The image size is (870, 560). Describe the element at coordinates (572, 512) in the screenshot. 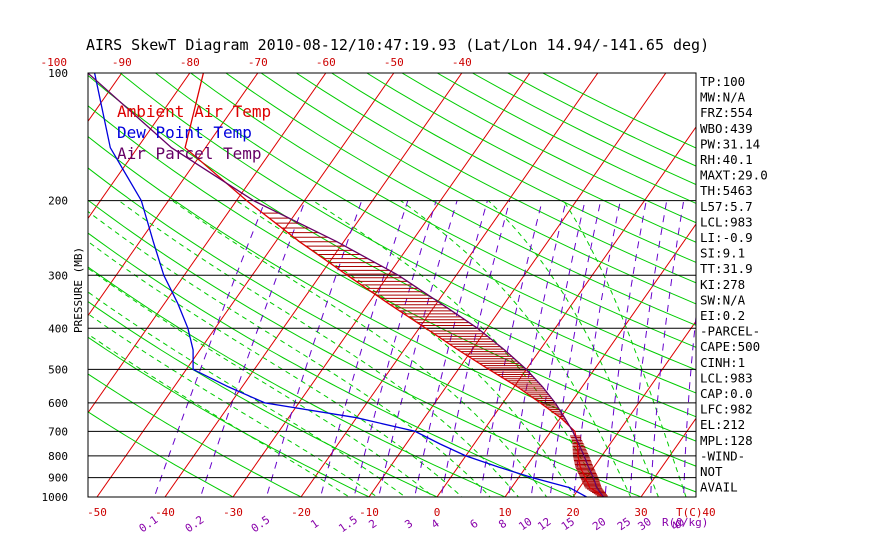

I see `temperature-tick-label: 20` at that location.